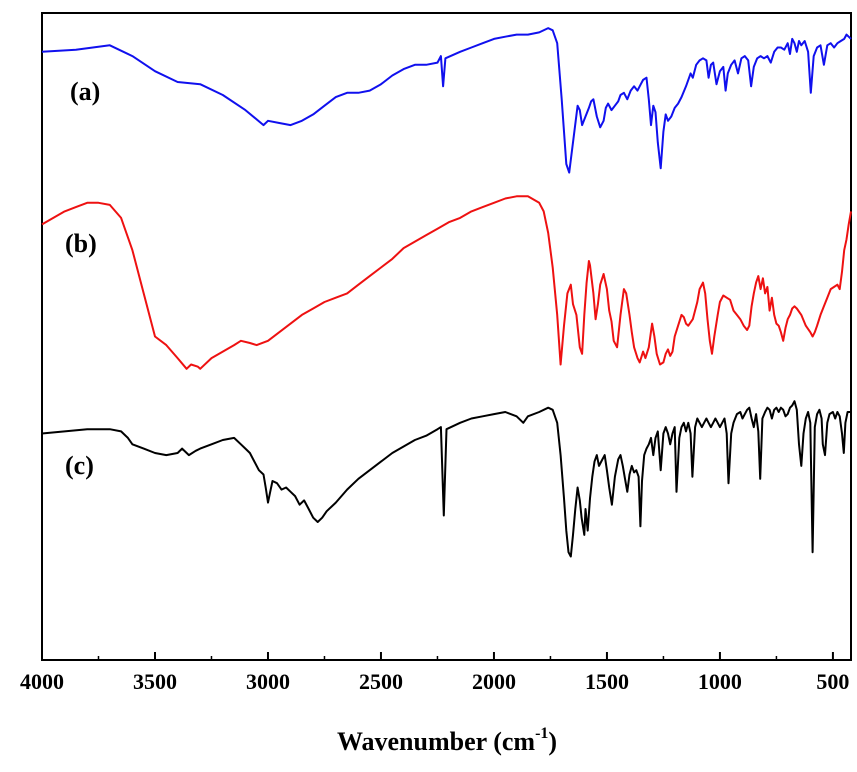  Describe the element at coordinates (494, 681) in the screenshot. I see `x-tick-label-2000: 2000` at that location.